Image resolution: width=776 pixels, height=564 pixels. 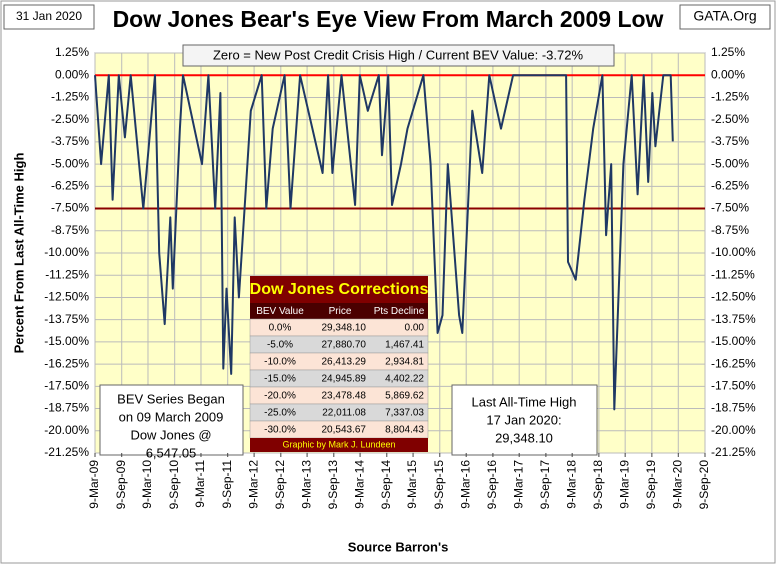 What do you see at coordinates (70, 141) in the screenshot?
I see `y-tick-label: -3.75%` at bounding box center [70, 141].